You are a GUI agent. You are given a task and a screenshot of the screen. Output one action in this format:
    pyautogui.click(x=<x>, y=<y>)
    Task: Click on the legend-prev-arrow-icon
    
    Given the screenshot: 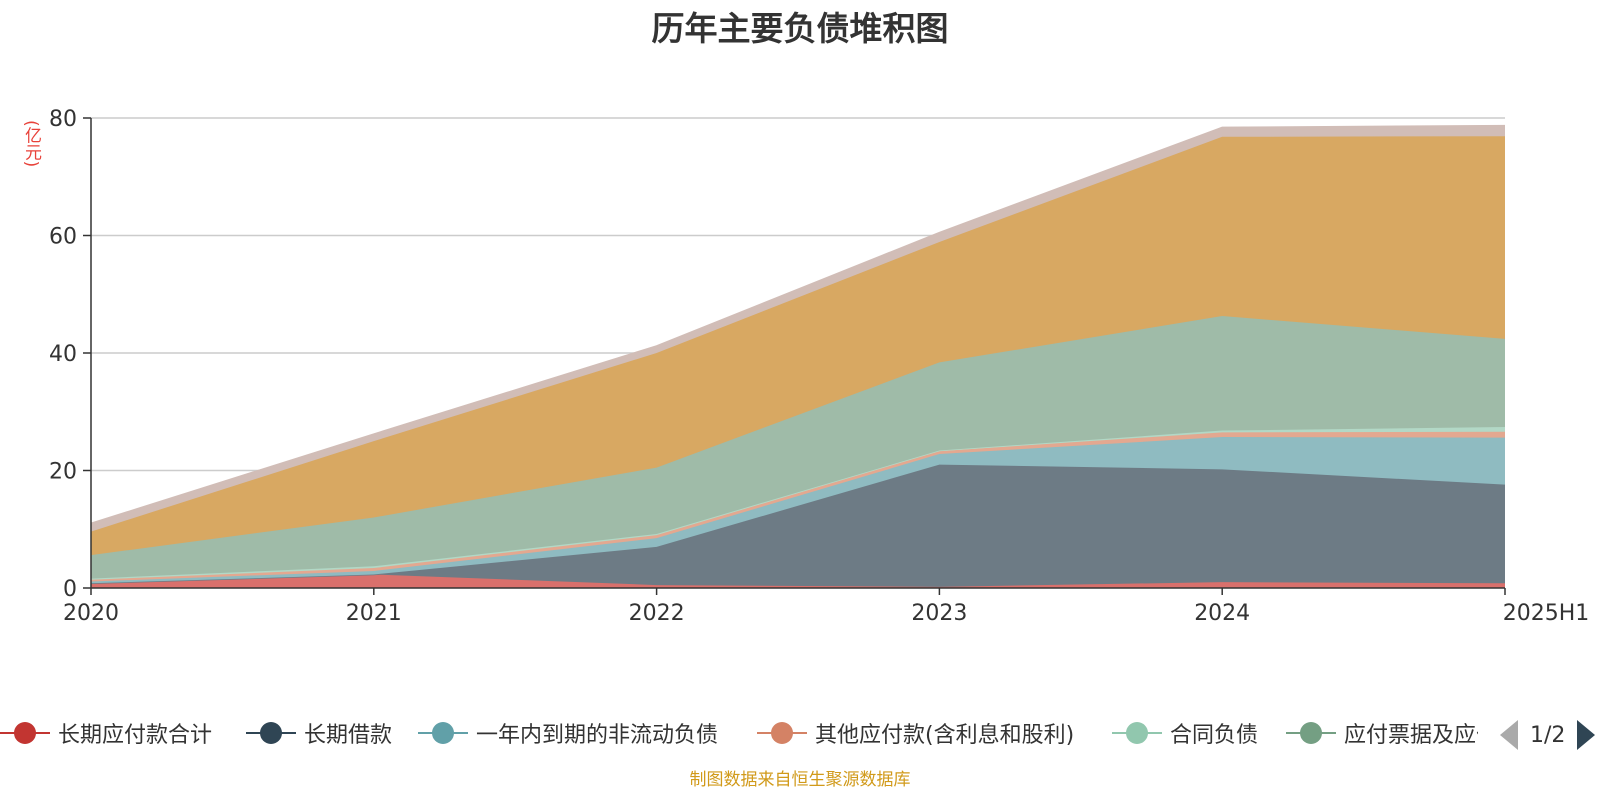 What is the action you would take?
    pyautogui.click(x=1509, y=735)
    